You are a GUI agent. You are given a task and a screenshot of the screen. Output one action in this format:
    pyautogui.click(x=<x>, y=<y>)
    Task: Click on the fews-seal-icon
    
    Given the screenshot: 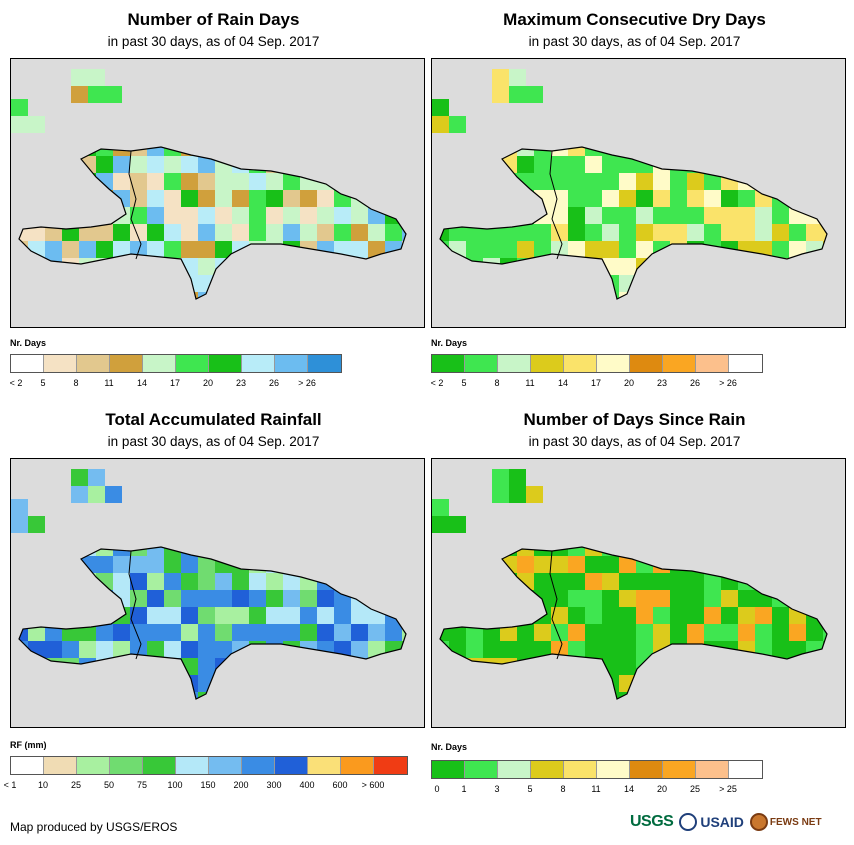 What is the action you would take?
    pyautogui.click(x=758, y=822)
    